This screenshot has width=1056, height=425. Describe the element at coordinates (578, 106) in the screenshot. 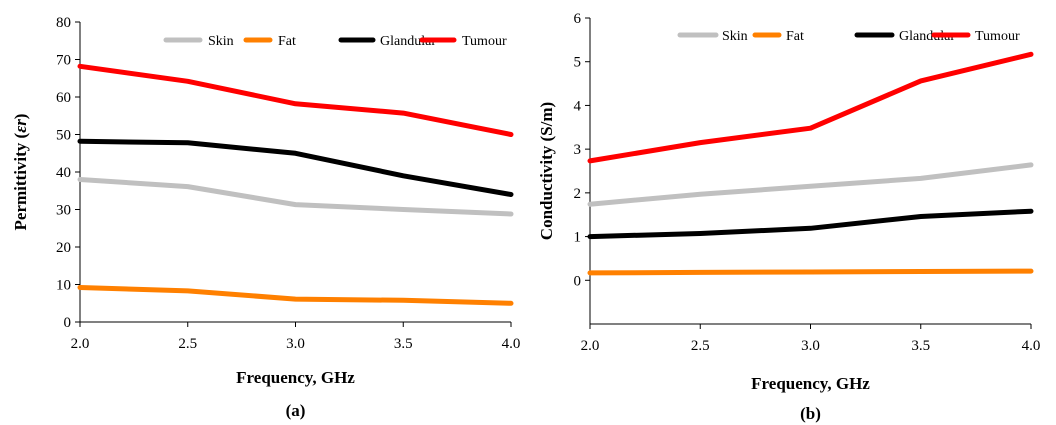

I see `y-tick-label: 4` at that location.